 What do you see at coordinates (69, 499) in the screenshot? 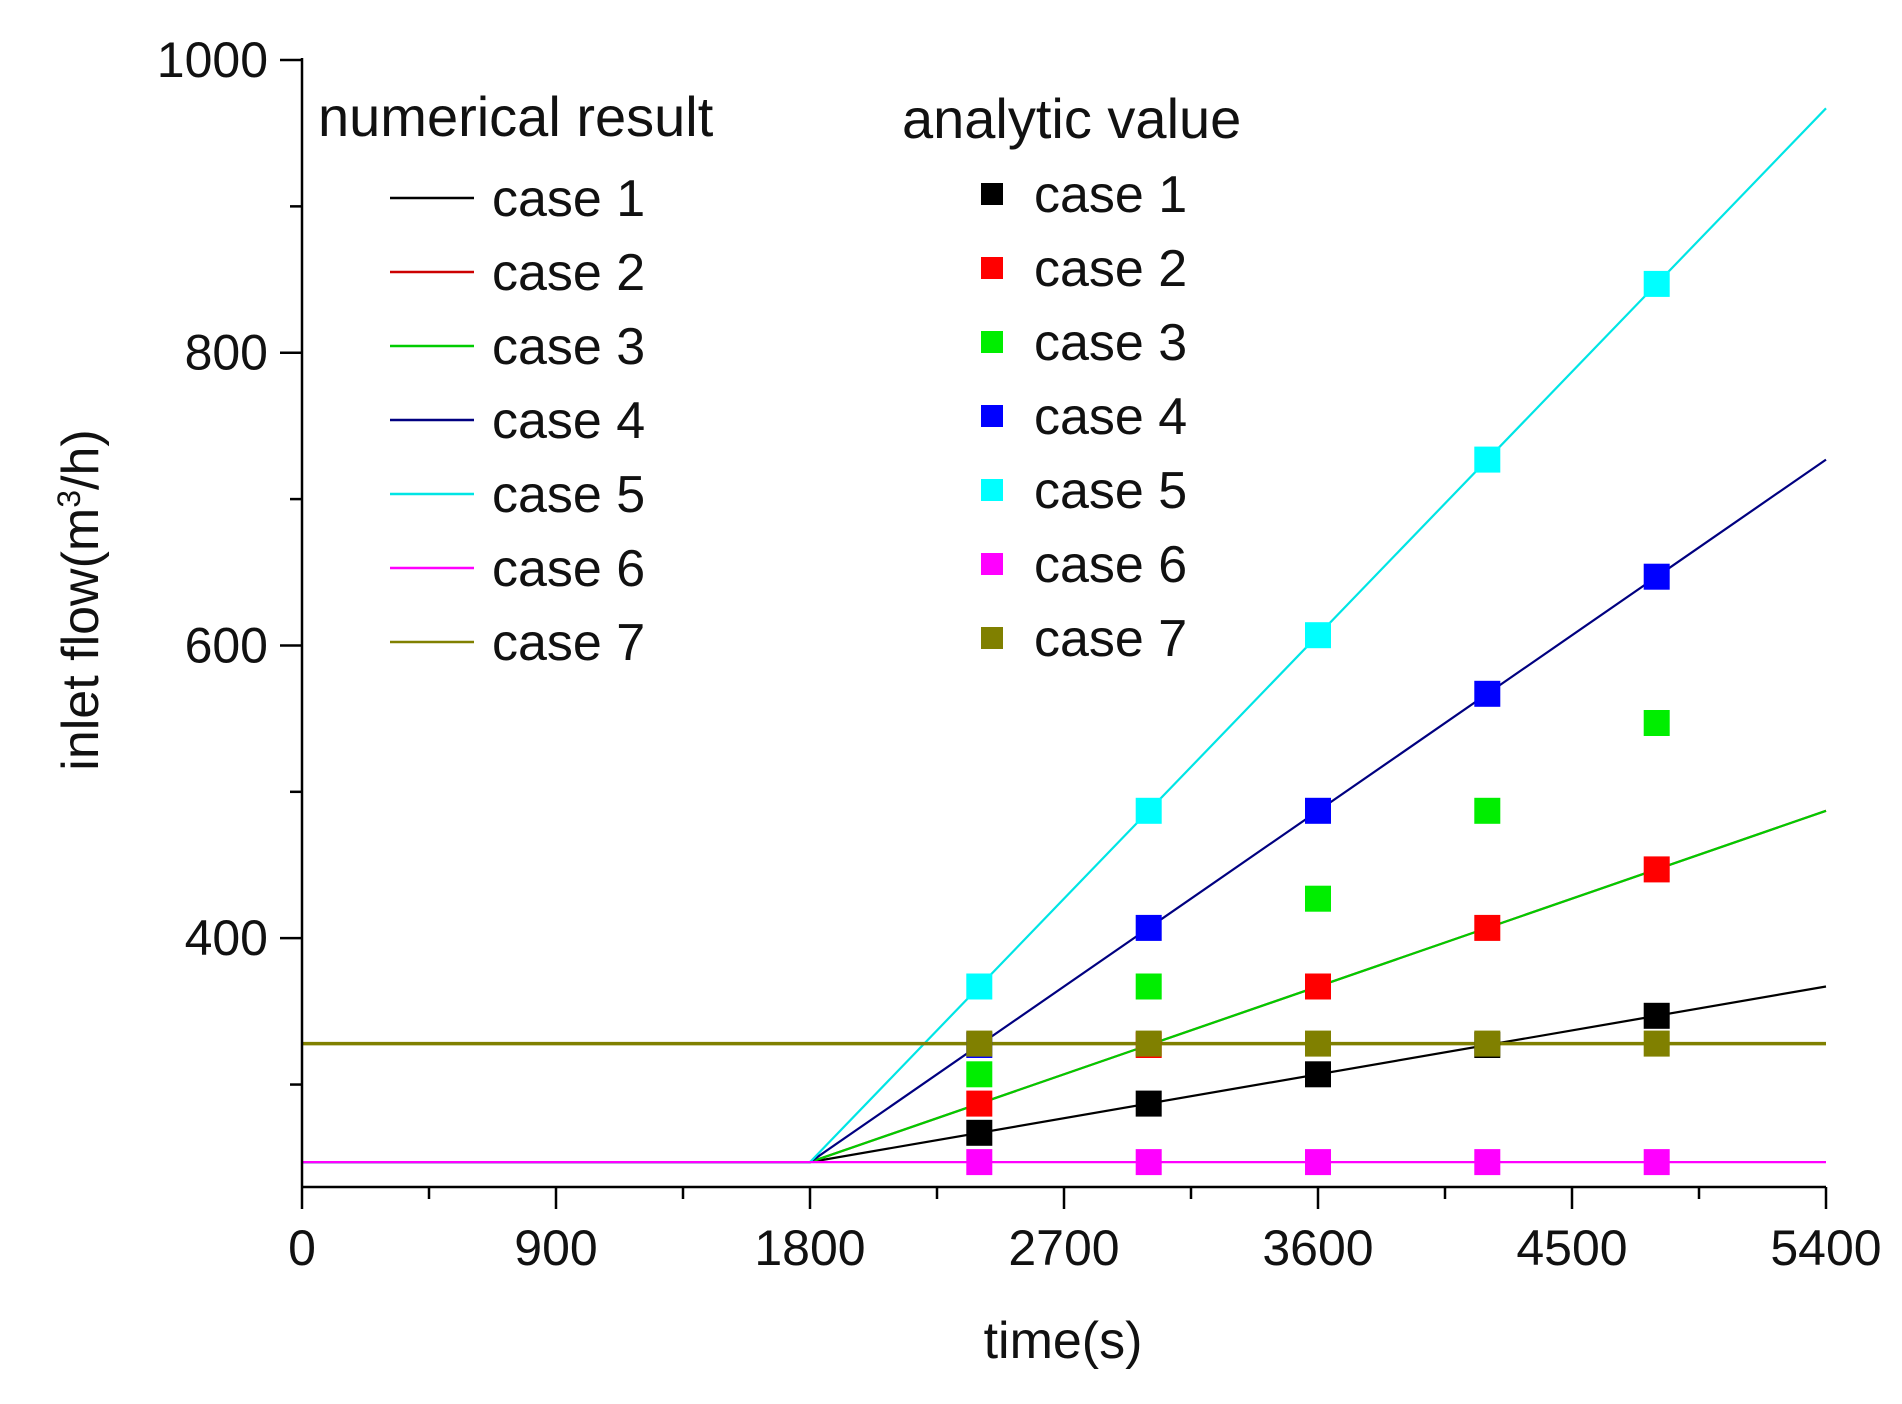
I see `y-axis-title-superscript: 3` at bounding box center [69, 499].